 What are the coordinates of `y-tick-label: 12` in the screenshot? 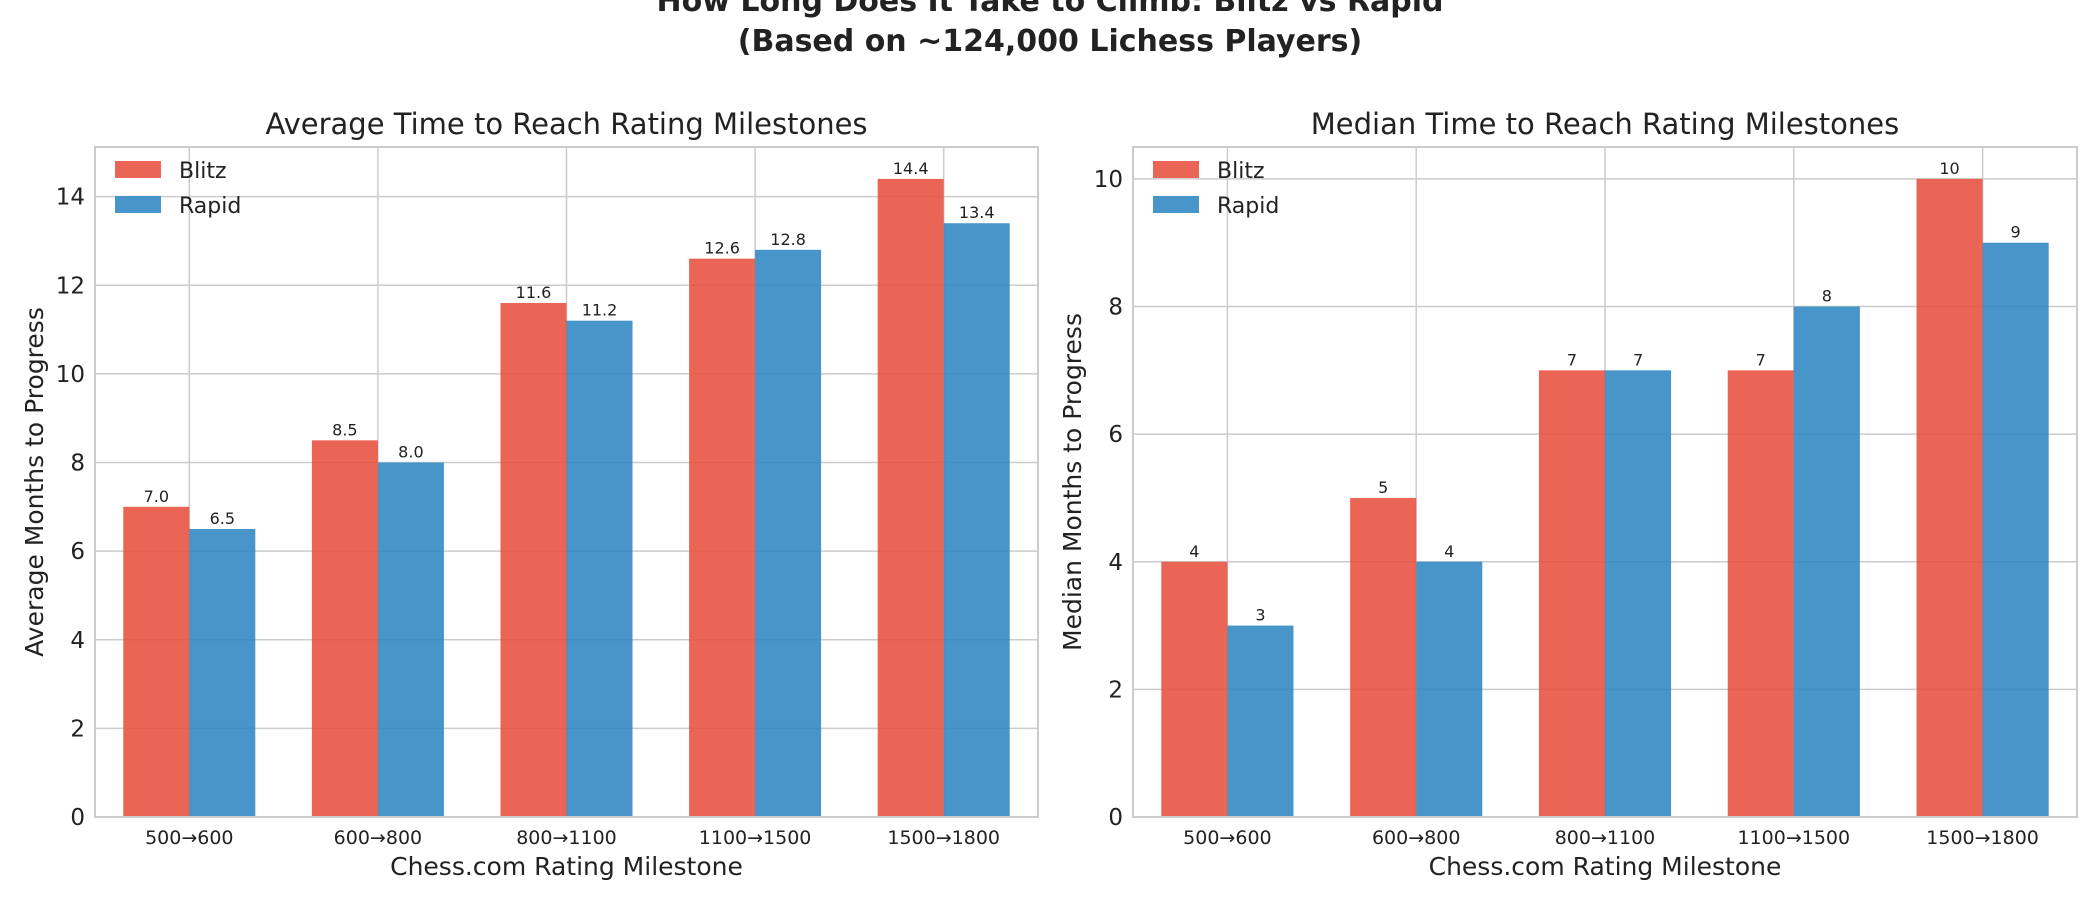 It's located at (70, 286).